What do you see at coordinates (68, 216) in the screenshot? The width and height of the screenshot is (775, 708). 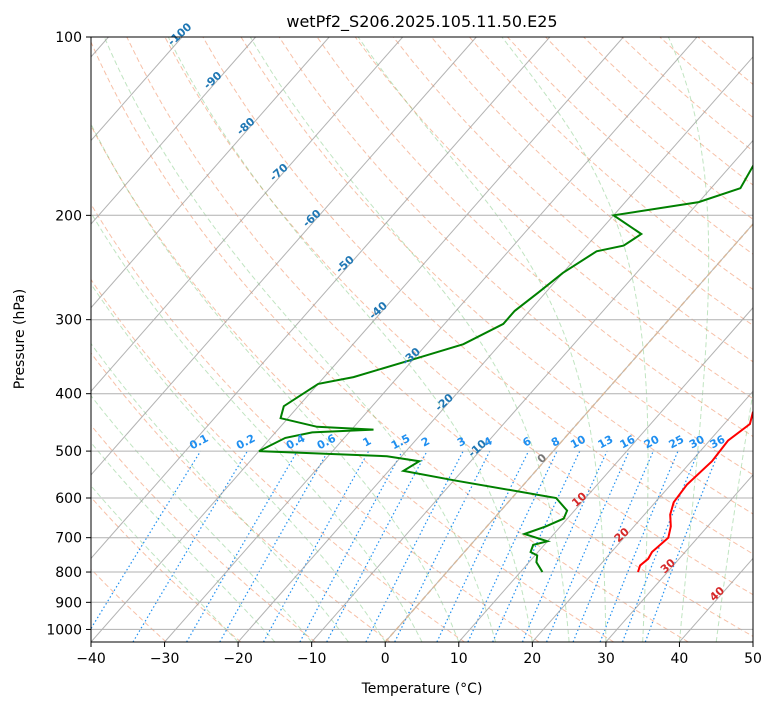 I see `y-tick-label: 200` at bounding box center [68, 216].